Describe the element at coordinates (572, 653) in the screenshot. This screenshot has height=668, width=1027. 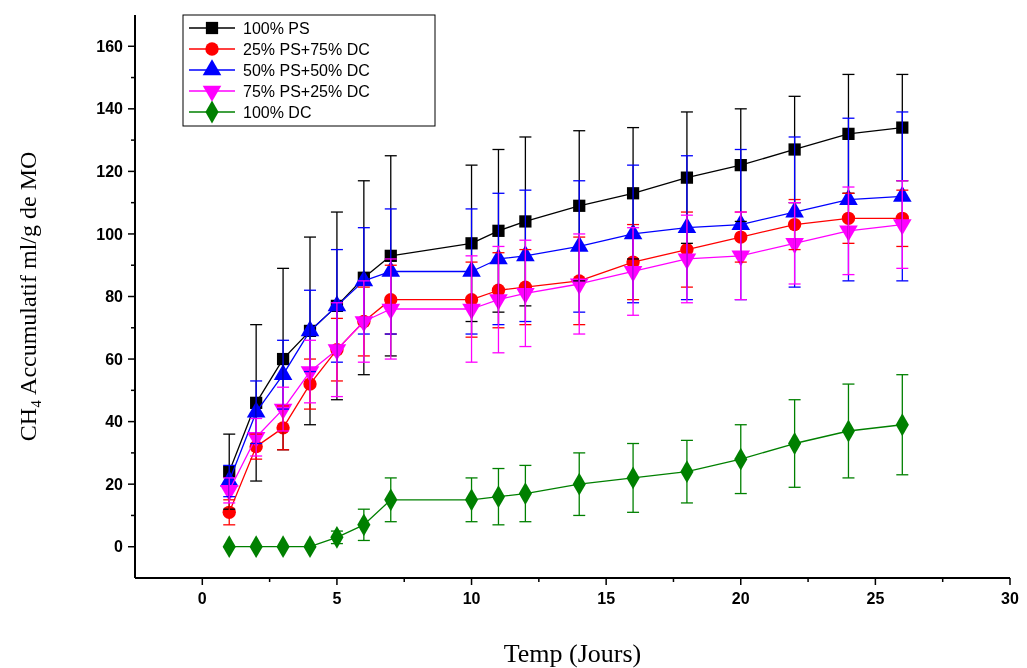
I see `x-axis-title: Temp (Jours)` at that location.